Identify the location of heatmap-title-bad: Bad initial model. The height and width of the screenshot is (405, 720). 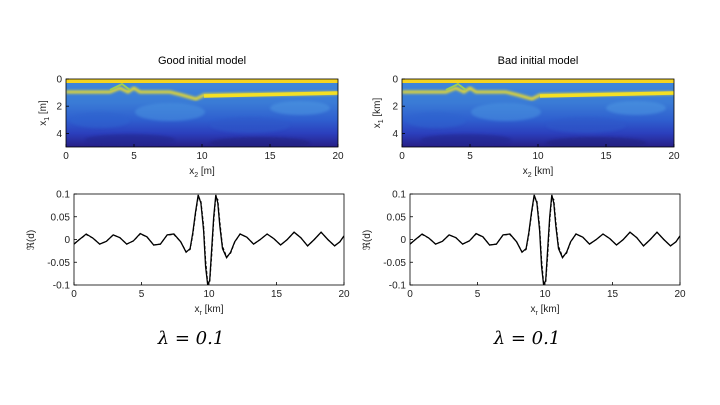
(538, 61).